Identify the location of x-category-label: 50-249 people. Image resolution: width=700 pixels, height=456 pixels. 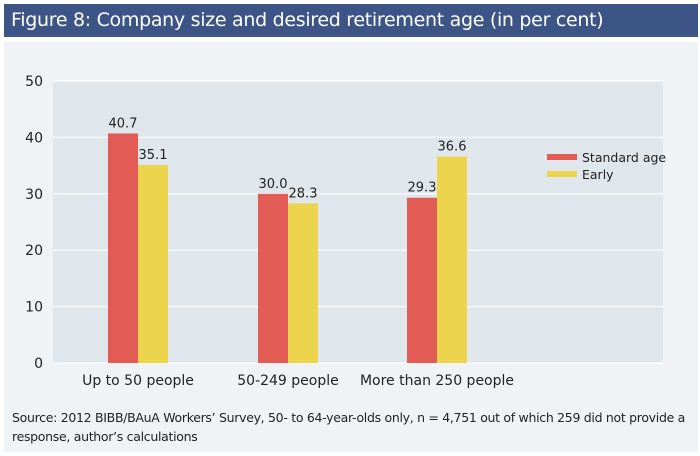
(288, 381).